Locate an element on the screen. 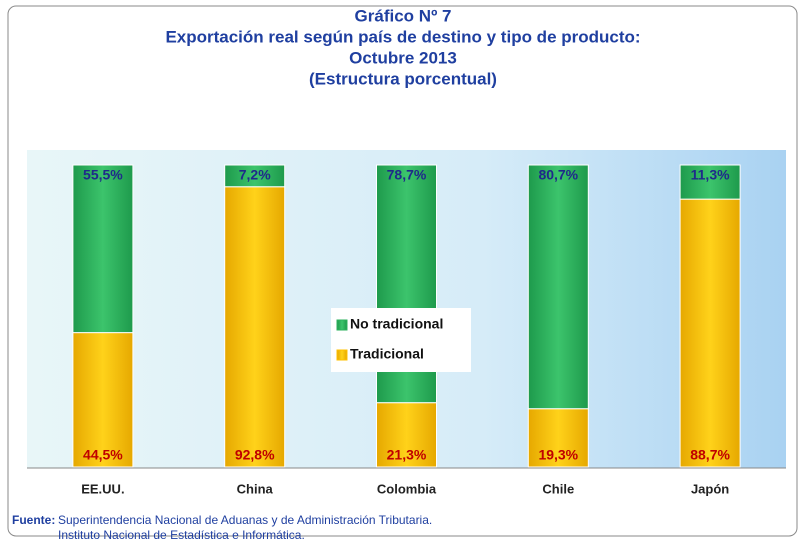 The image size is (806, 543). value-label: 44,5% is located at coordinates (103, 455).